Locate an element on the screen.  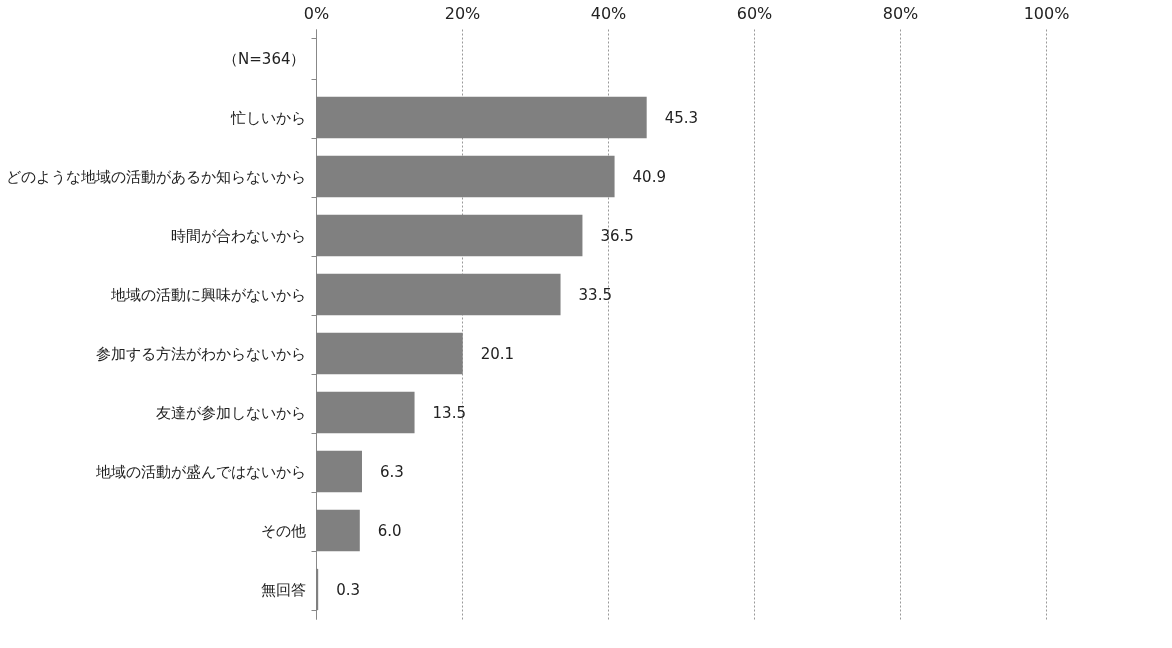
x-tick-label: 0% is located at coordinates (316, 13).